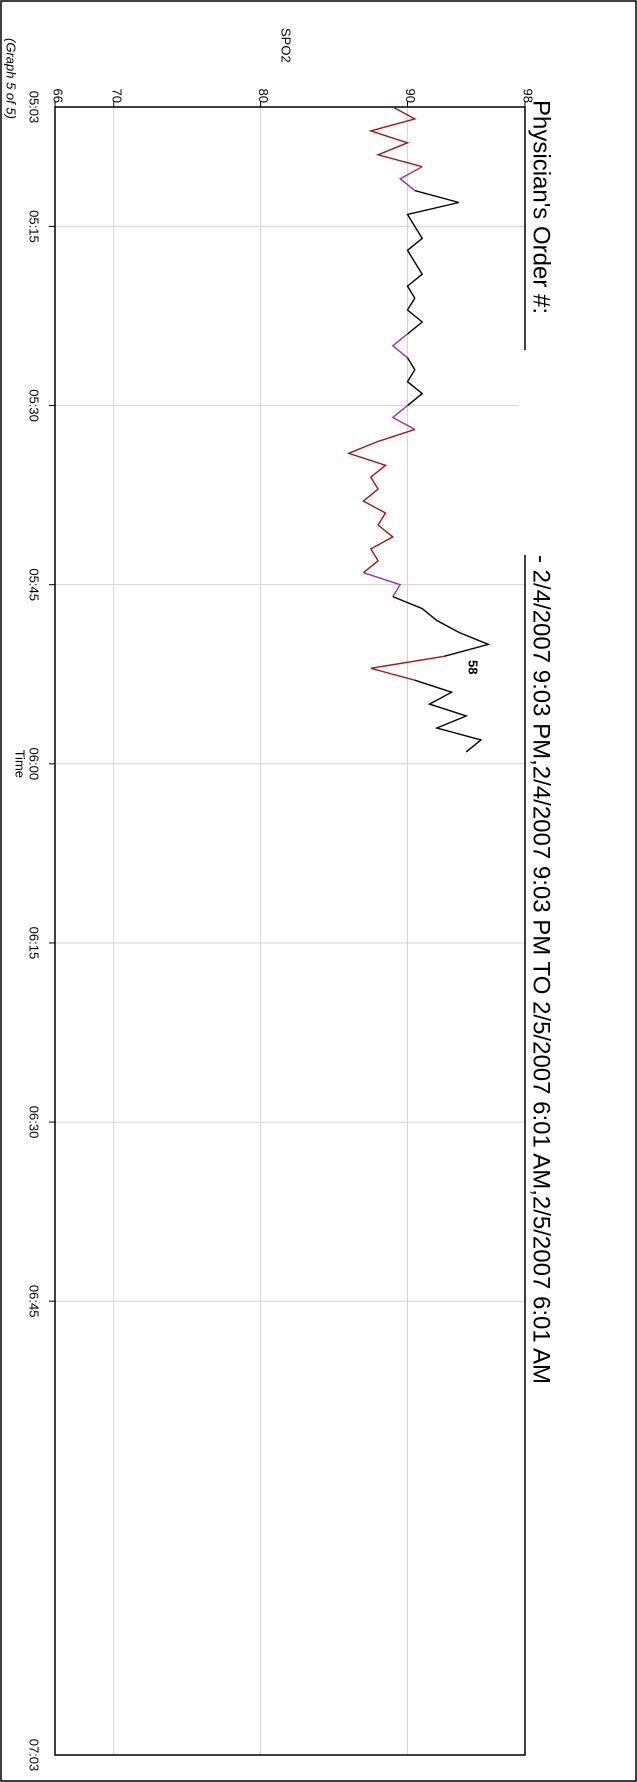  I want to click on y-tick-label: 80, so click(263, 96).